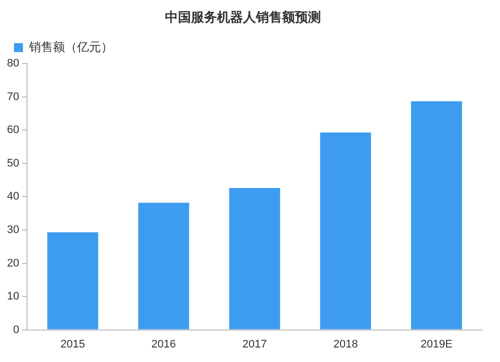 This screenshot has height=362, width=500. I want to click on x-tick-label: 2017, so click(254, 344).